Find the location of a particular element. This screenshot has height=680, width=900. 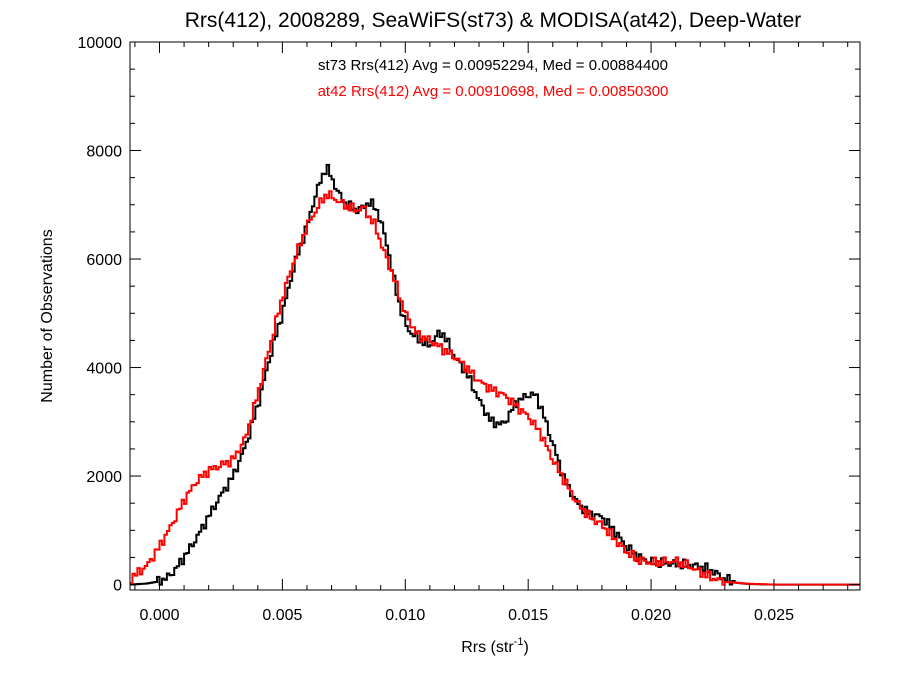

y-tick-label: 2000 is located at coordinates (104, 477).